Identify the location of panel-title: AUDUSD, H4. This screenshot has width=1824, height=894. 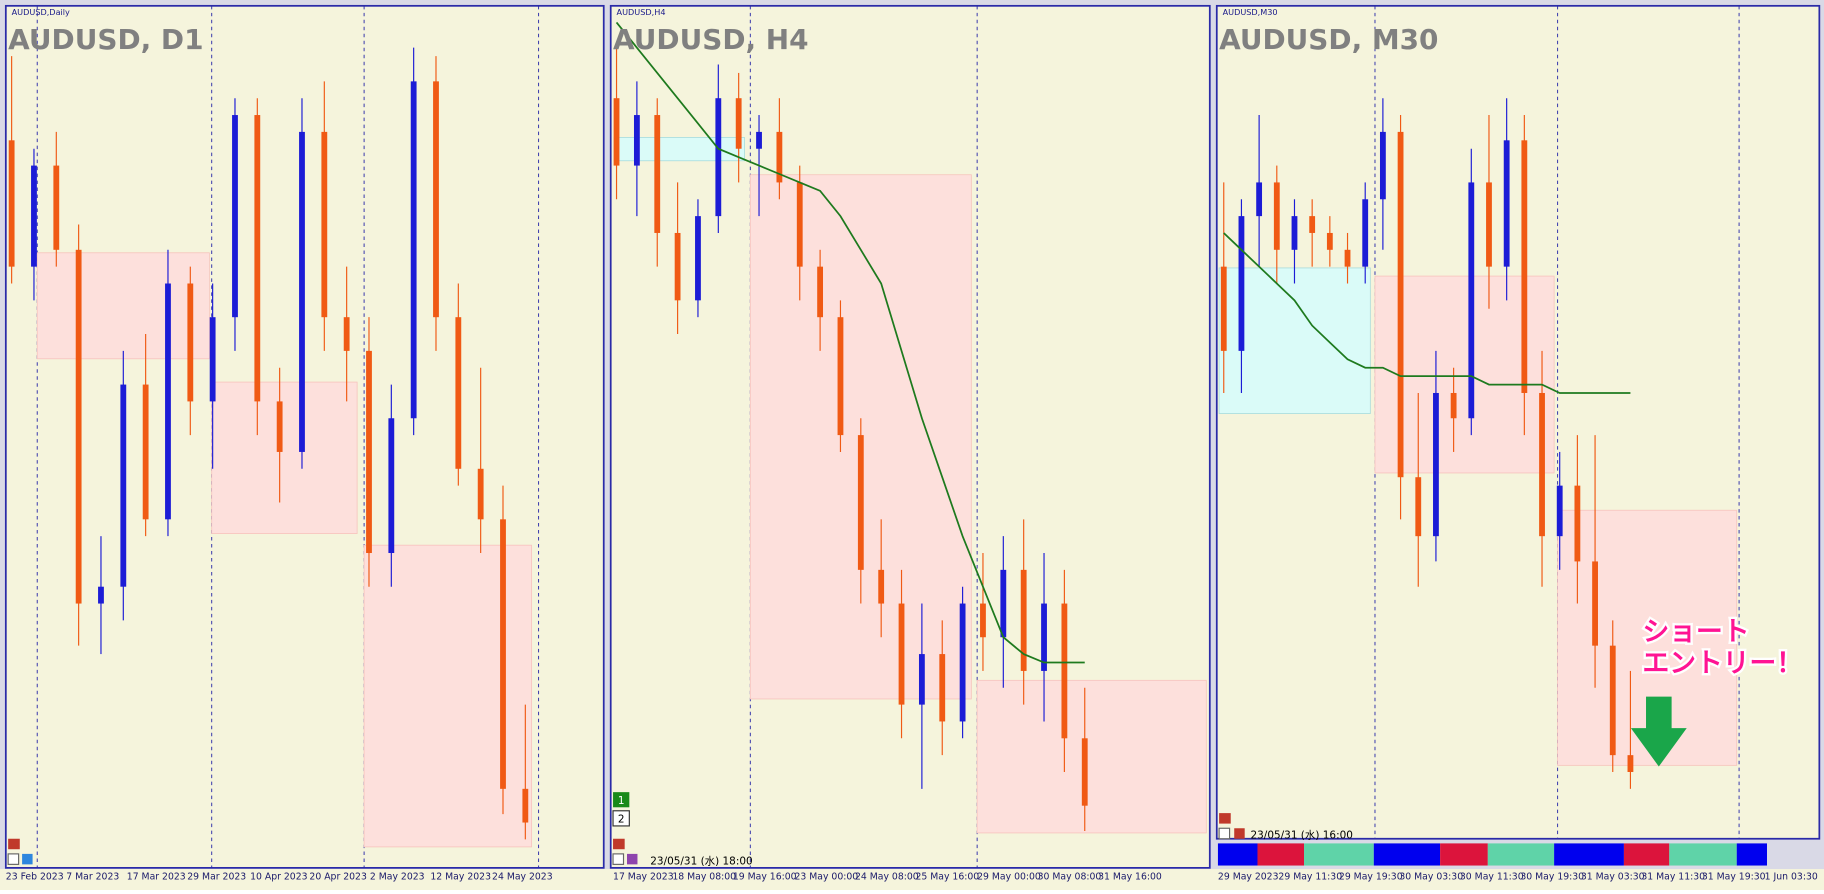
(711, 39).